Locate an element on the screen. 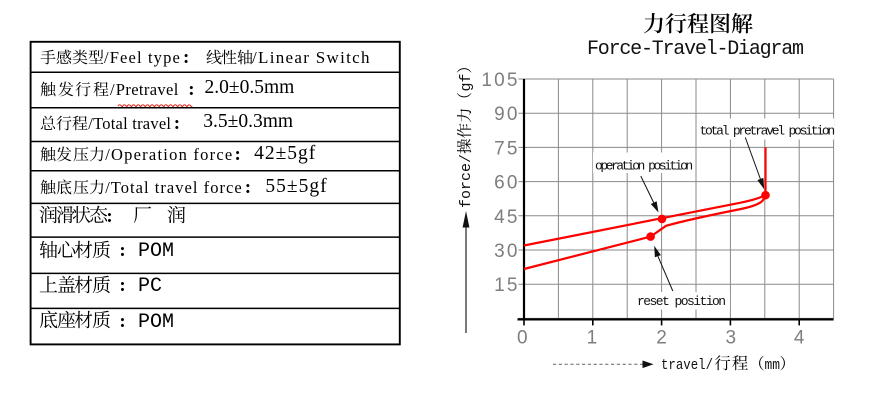  svg-text: 3 is located at coordinates (731, 338).